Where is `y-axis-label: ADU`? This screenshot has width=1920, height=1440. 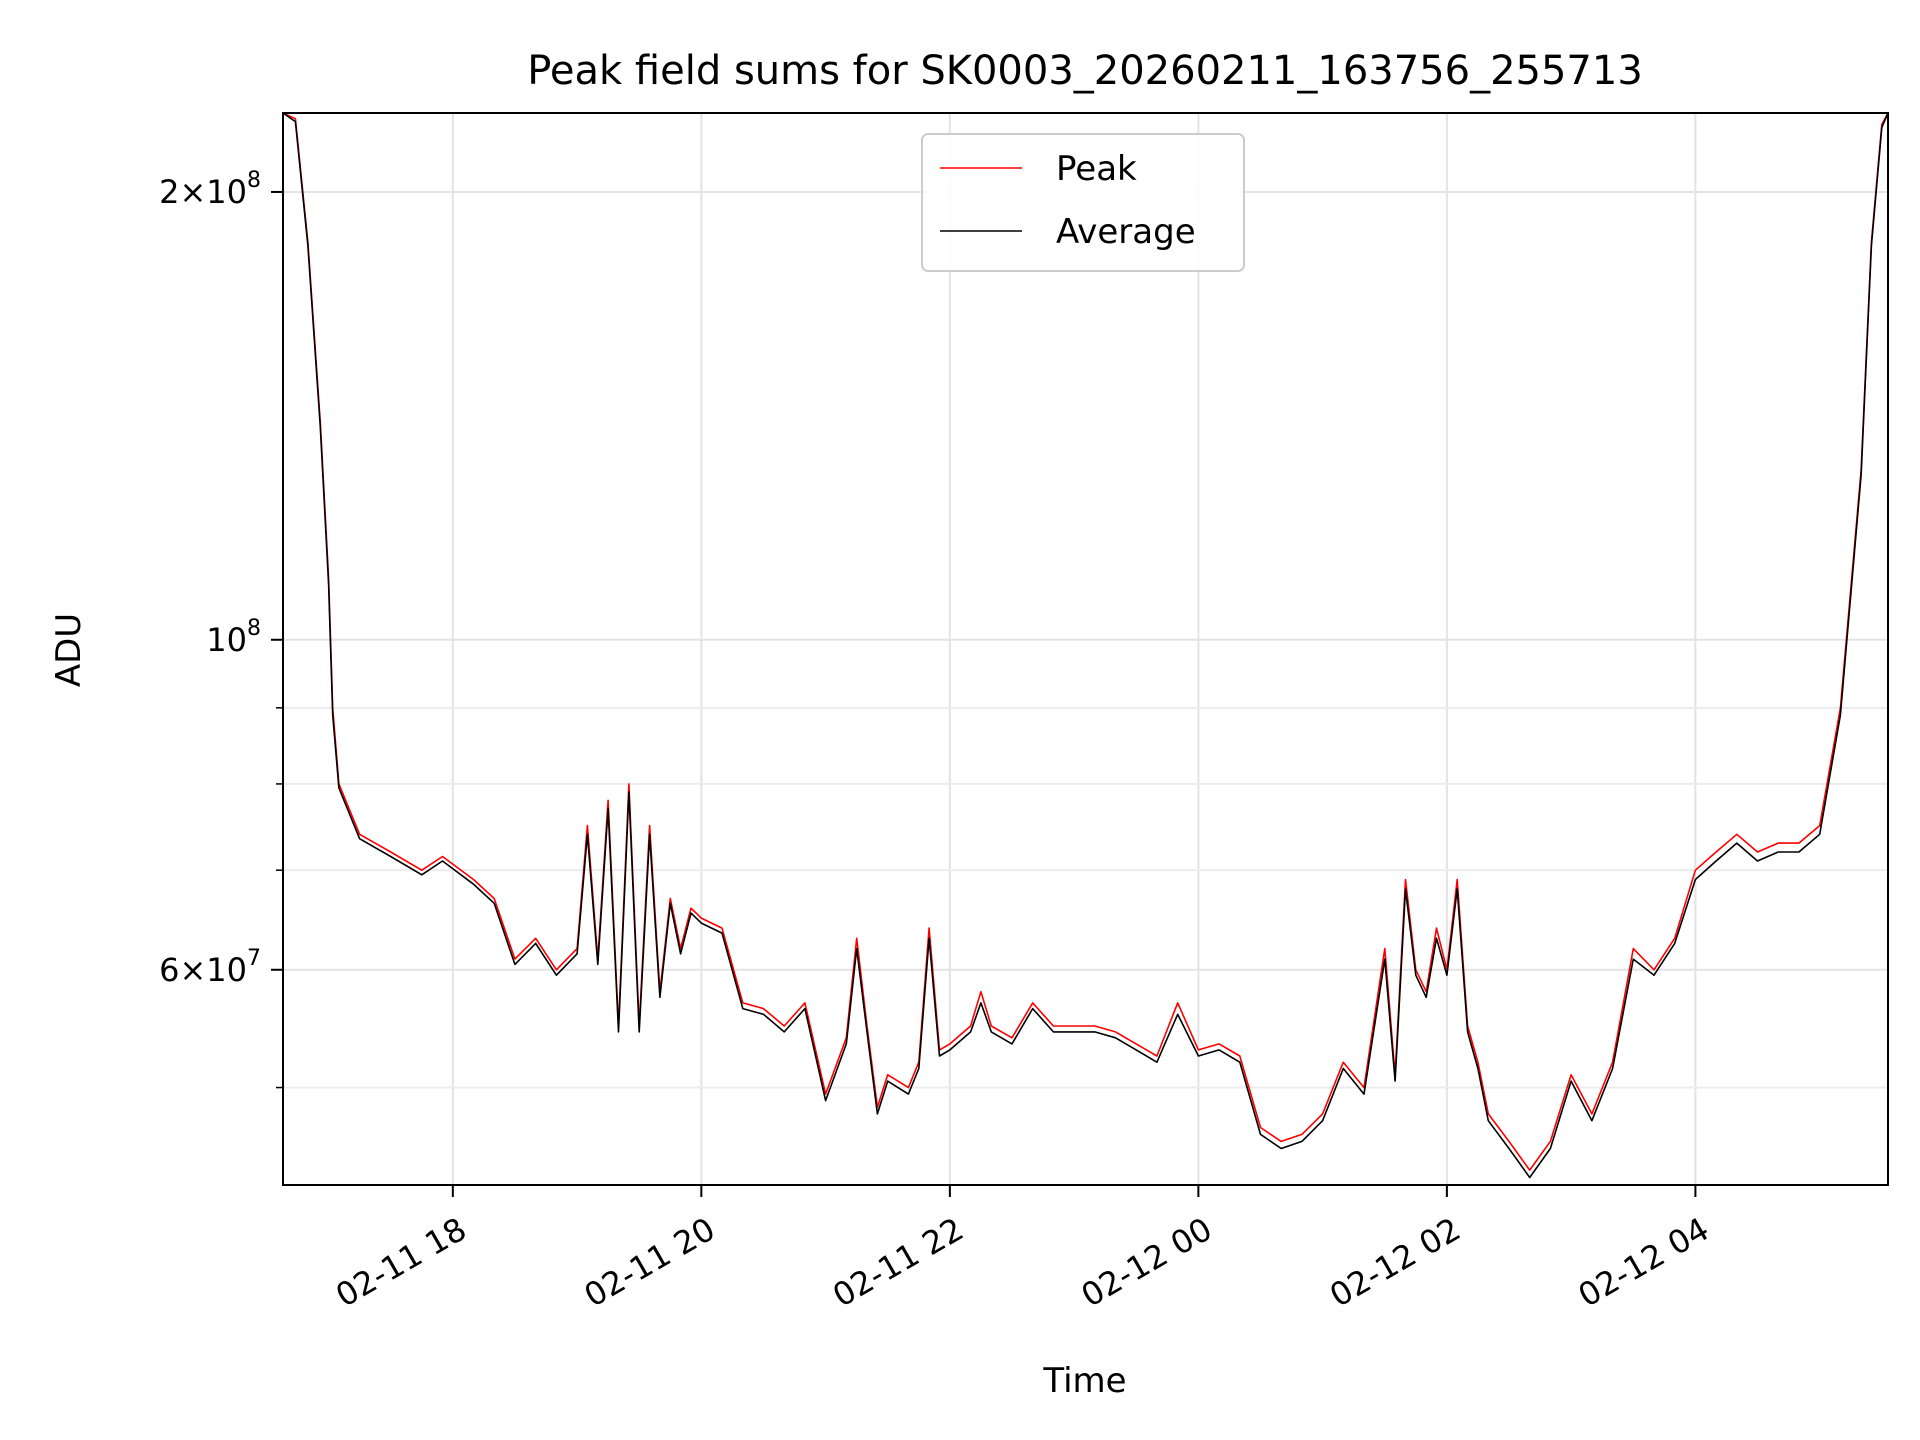
y-axis-label: ADU is located at coordinates (69, 650).